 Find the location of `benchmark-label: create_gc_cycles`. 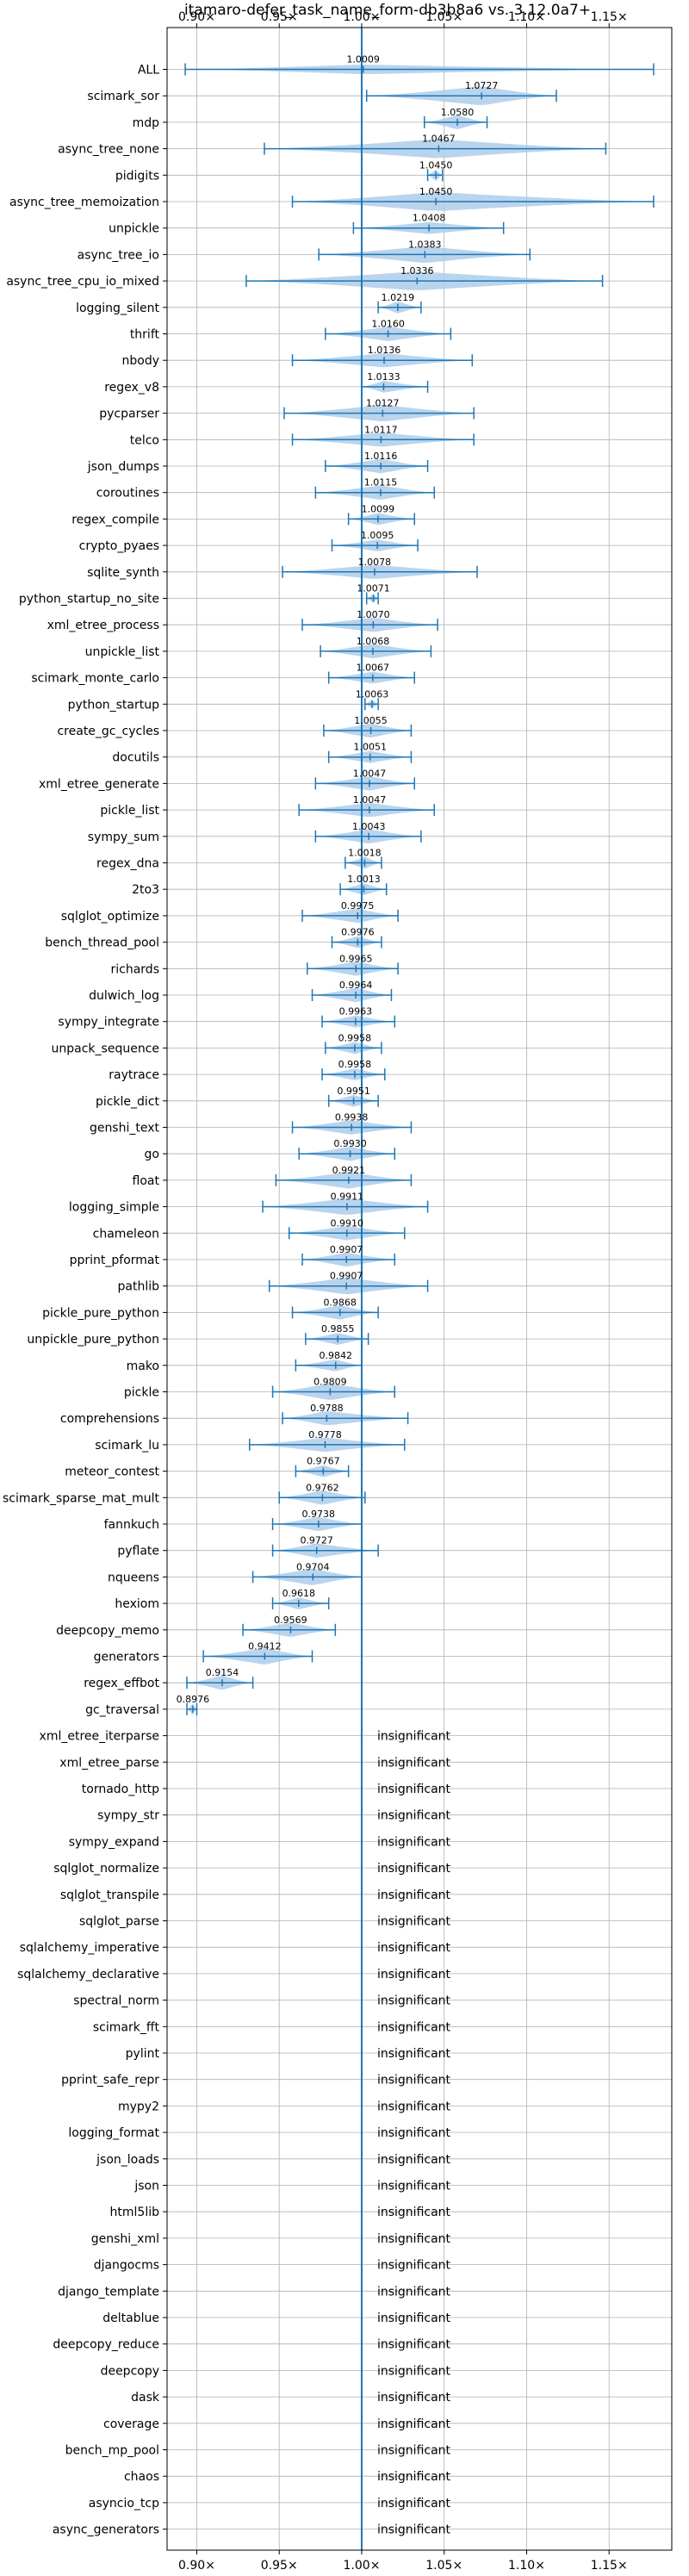

benchmark-label: create_gc_cycles is located at coordinates (108, 732).